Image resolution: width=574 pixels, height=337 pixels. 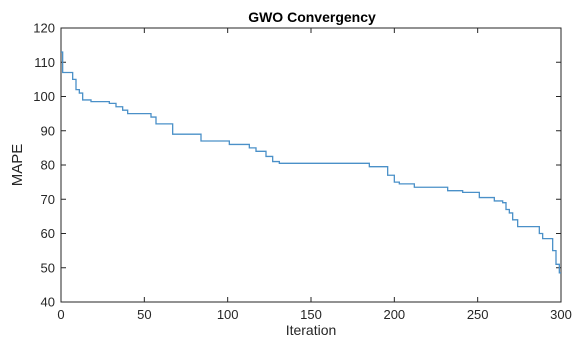 I want to click on y-tick-label: 90, so click(x=48, y=130).